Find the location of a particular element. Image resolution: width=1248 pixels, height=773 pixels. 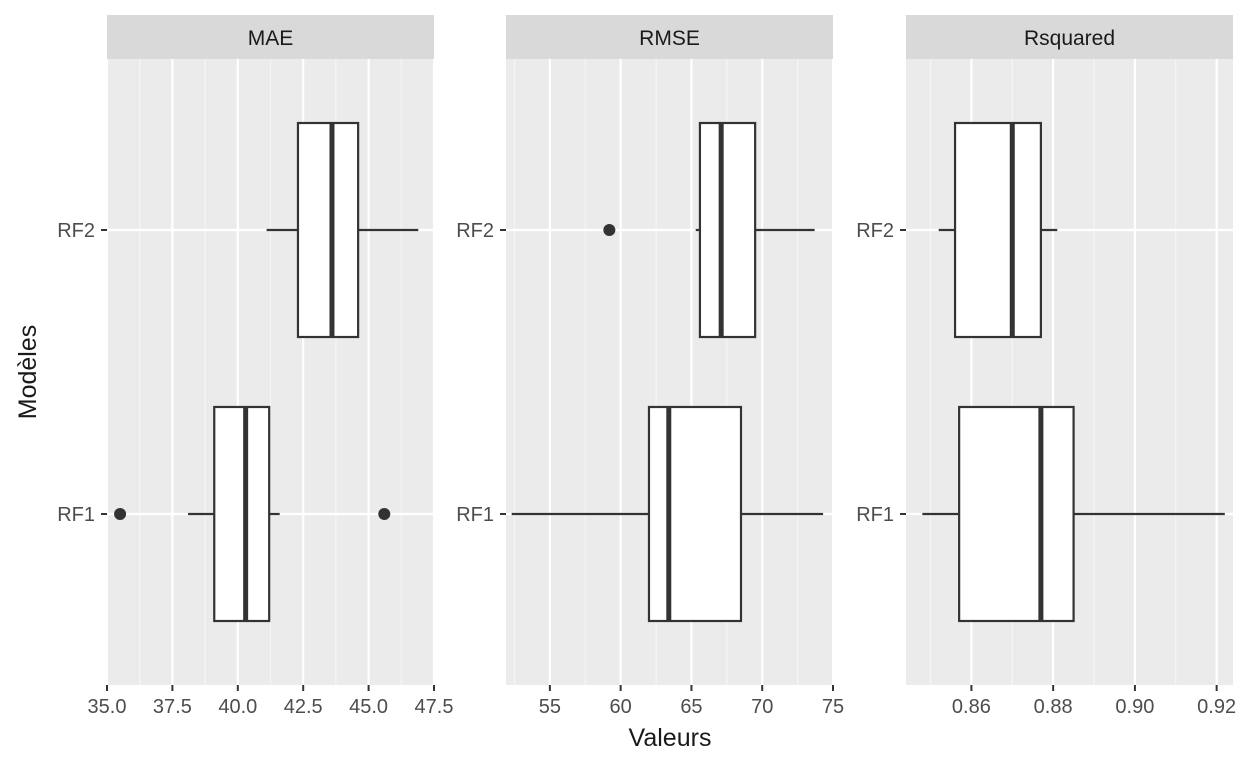

facet-title-rmse: RMSE is located at coordinates (669, 38).